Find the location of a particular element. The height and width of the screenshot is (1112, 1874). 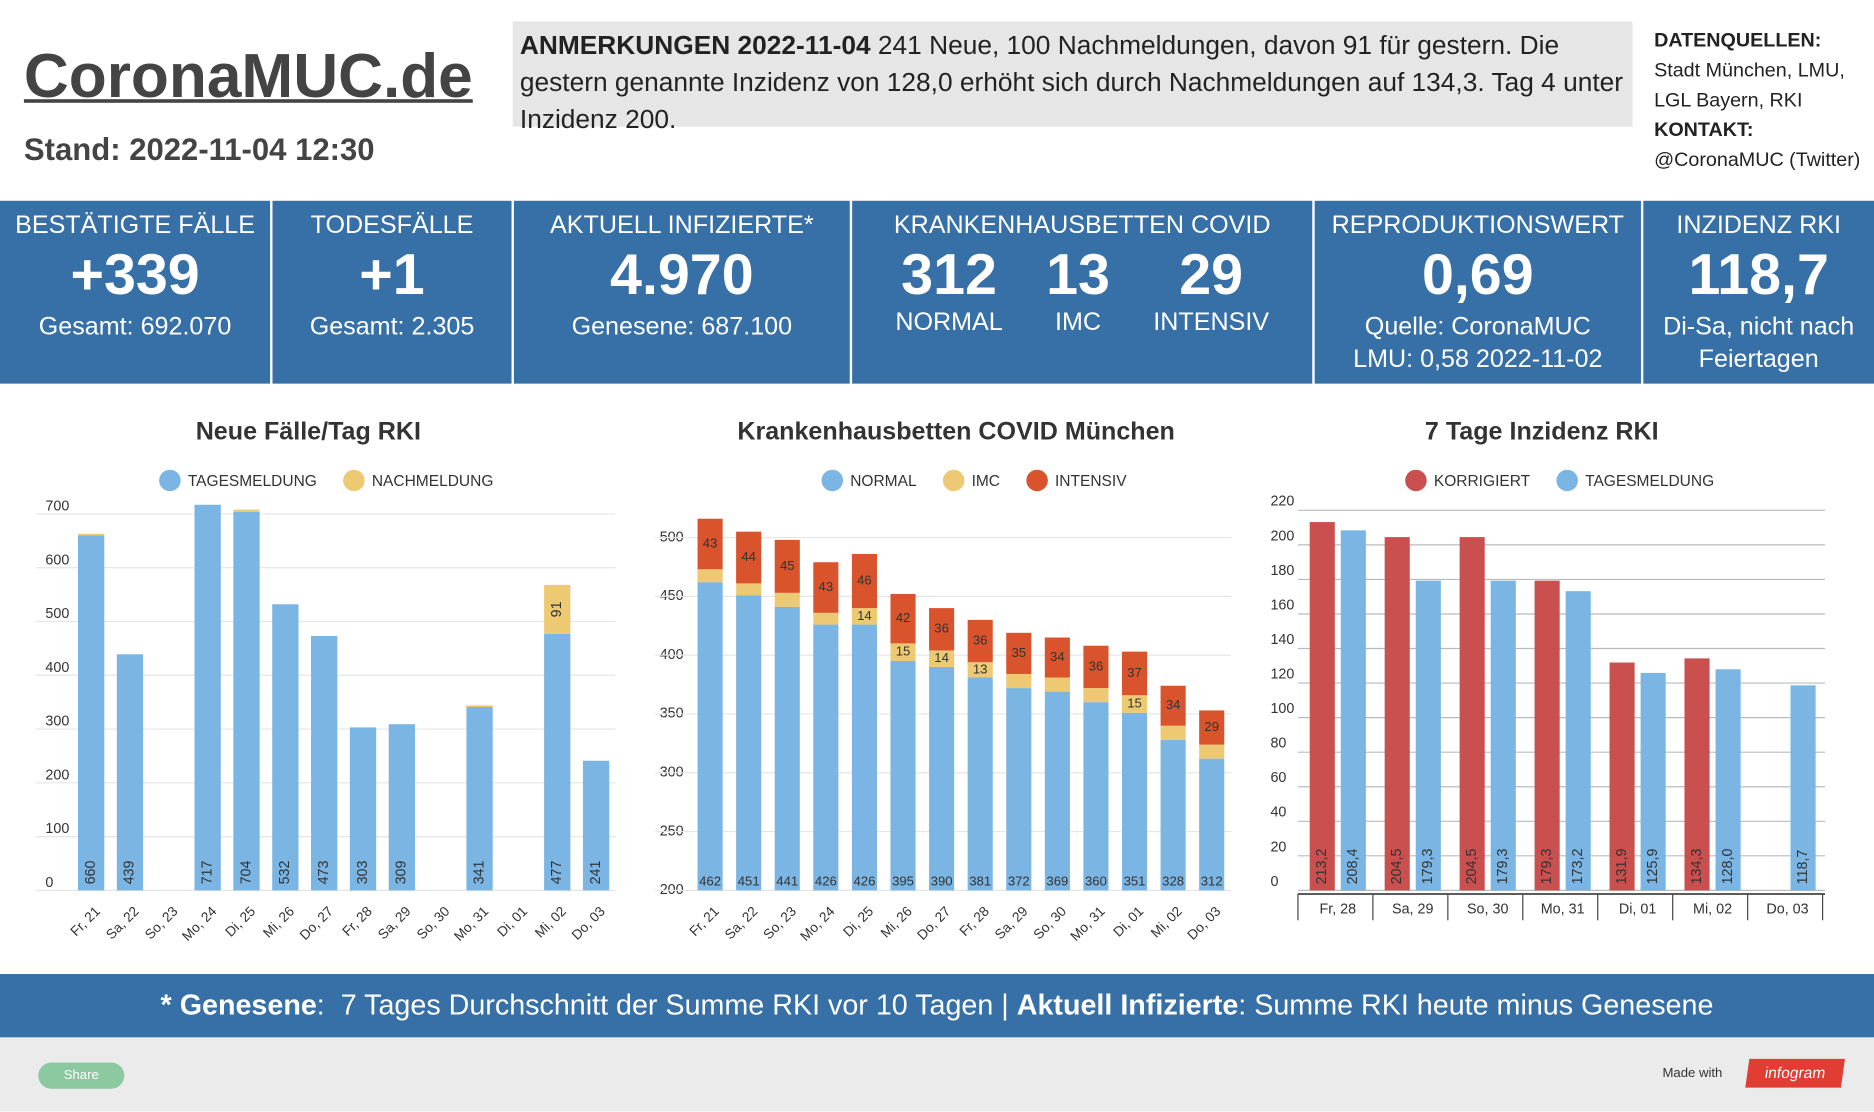

value-label: 29 is located at coordinates (1211, 726).